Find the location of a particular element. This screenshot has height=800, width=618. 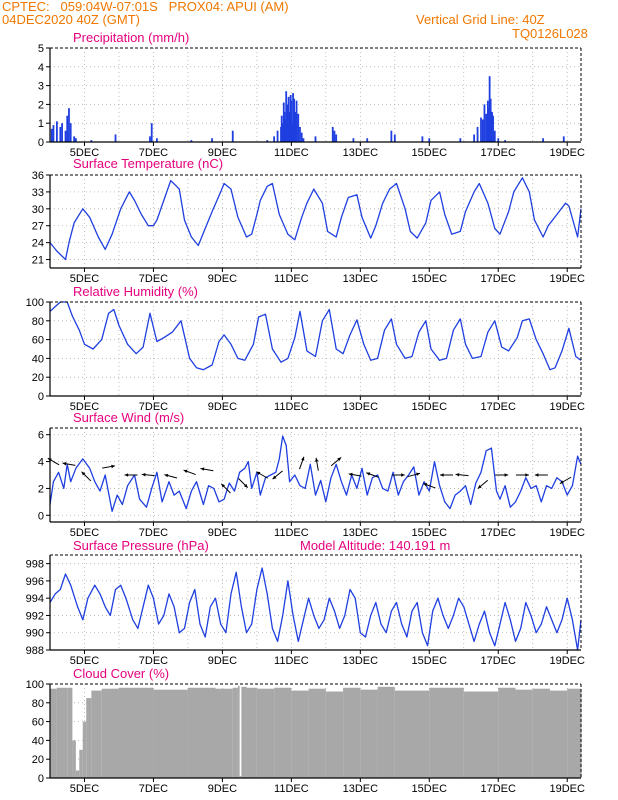

pressure-xtick-label: 7DEC is located at coordinates (153, 661).